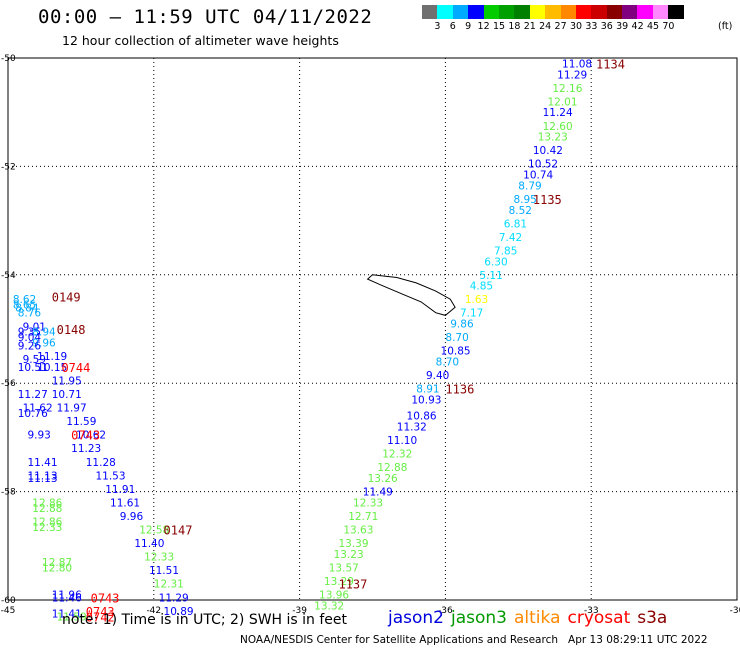 This screenshot has height=650, width=740. I want to click on wave-height-value: 8.95, so click(524, 200).